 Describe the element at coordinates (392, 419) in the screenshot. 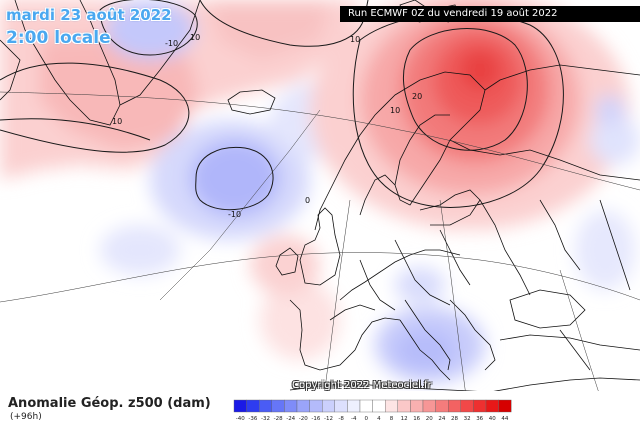

I see `legend-tick-label: 8` at that location.